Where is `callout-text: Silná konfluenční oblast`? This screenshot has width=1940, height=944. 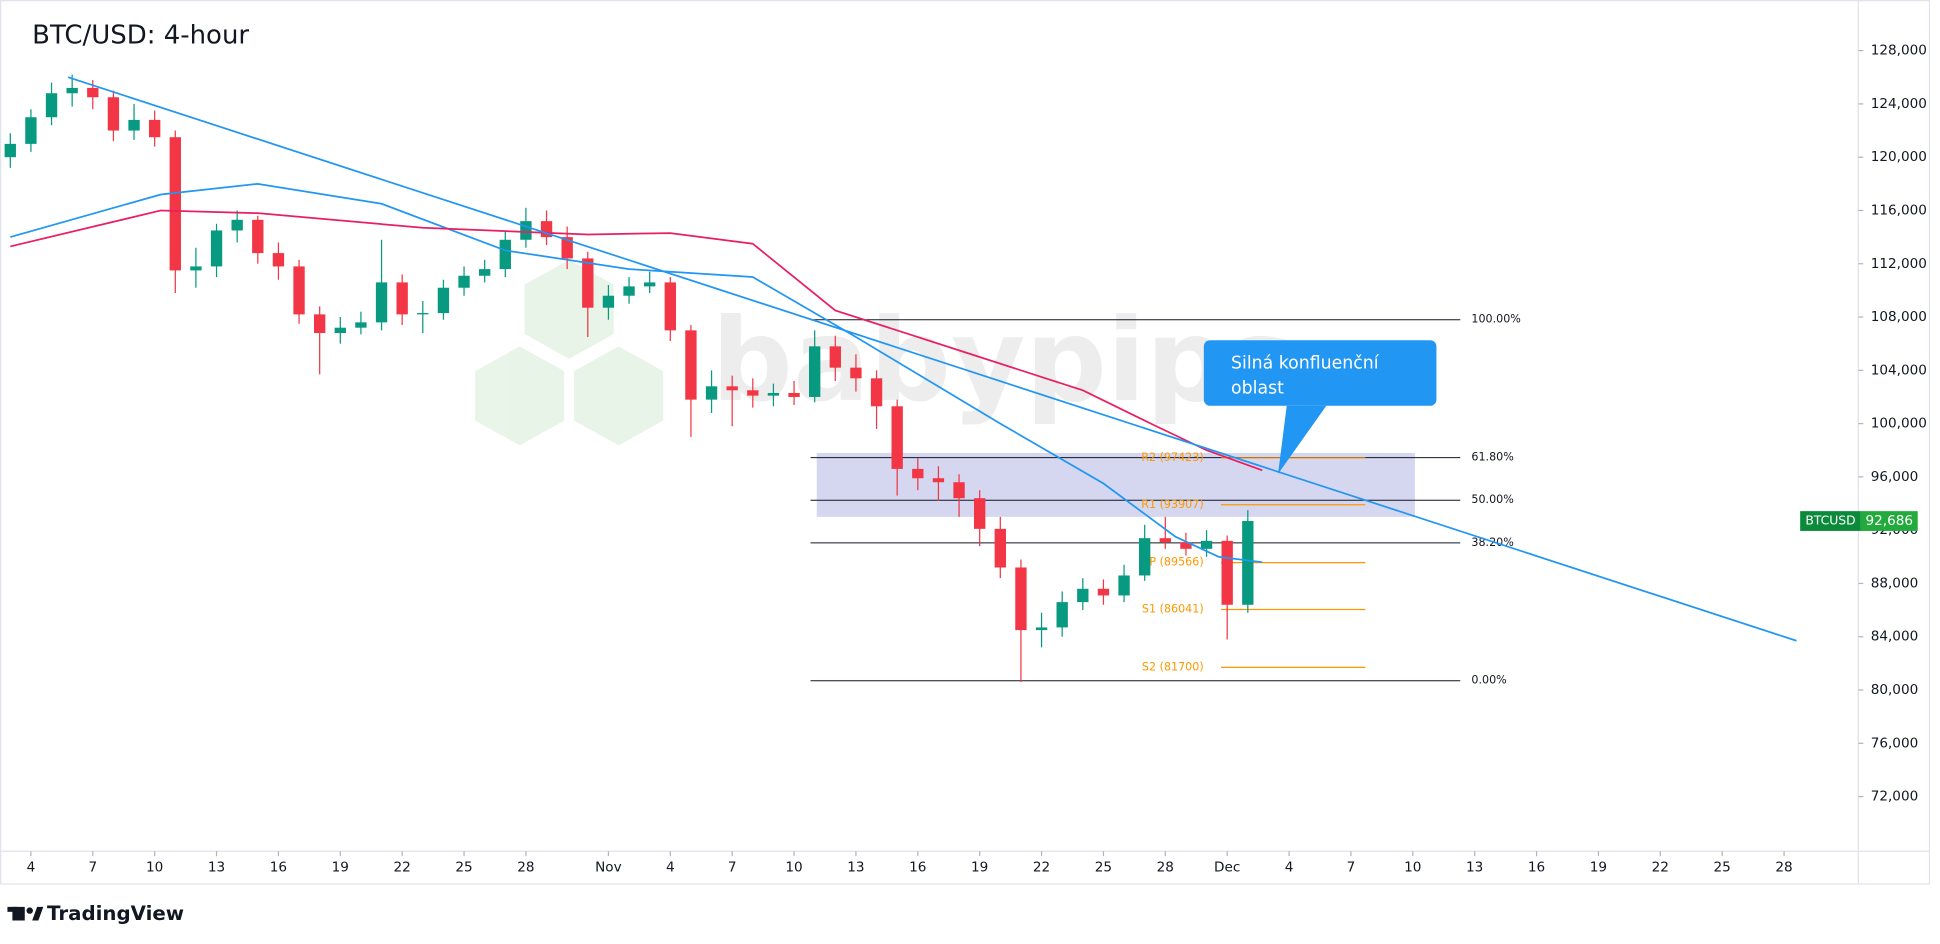
callout-text: Silná konfluenční oblast is located at coordinates (1305, 376).